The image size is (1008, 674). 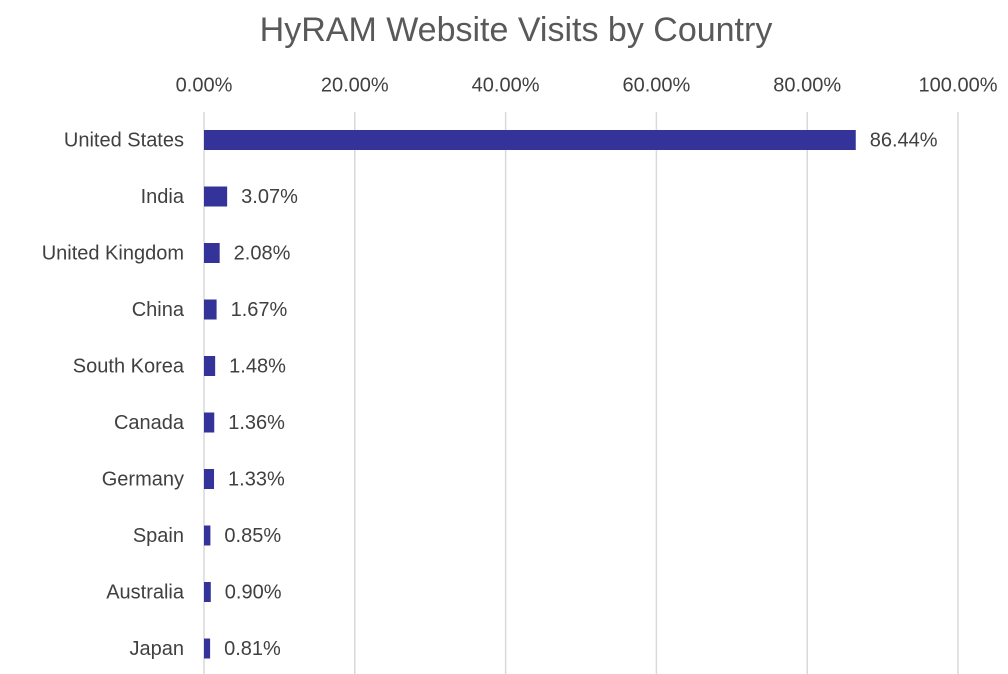 I want to click on y-tick-label: Japan, so click(x=157, y=649).